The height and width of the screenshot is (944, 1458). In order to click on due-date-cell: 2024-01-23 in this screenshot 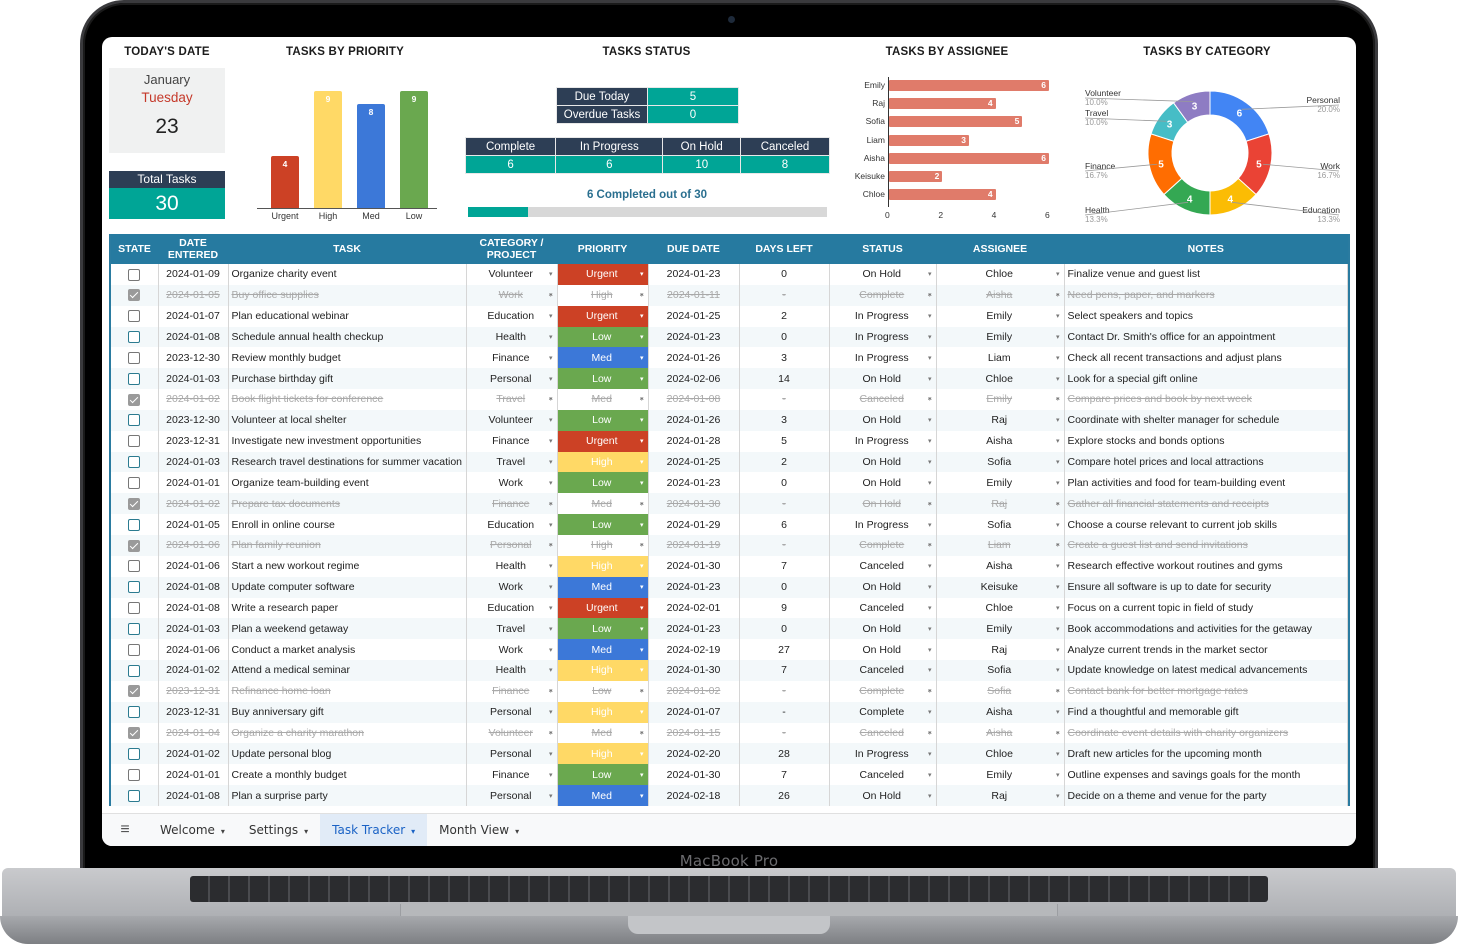, I will do `click(694, 274)`.